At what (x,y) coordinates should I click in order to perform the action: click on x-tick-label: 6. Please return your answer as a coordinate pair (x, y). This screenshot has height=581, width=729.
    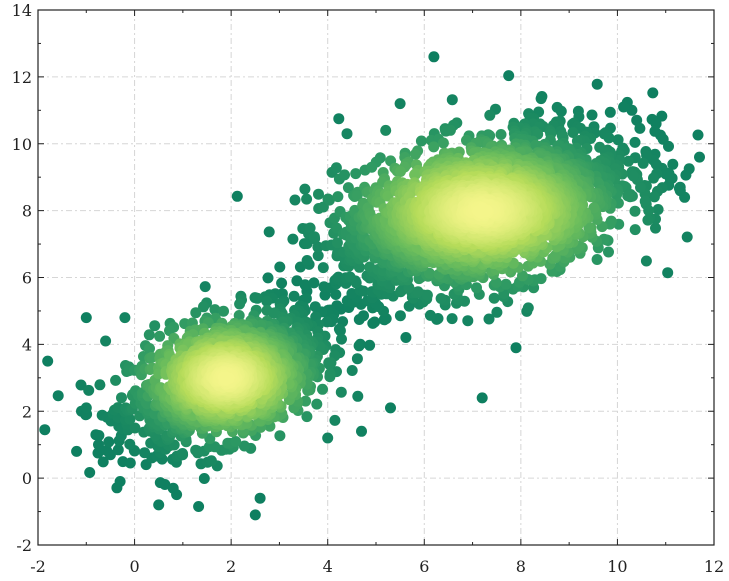
    Looking at the image, I should click on (424, 566).